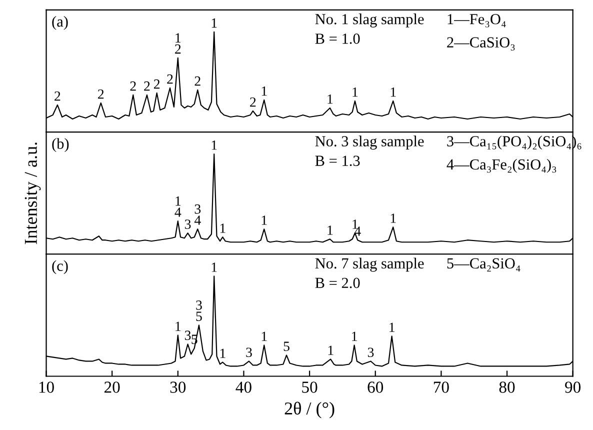  I want to click on y-axis-title: Intensity / a.u., so click(32, 193).